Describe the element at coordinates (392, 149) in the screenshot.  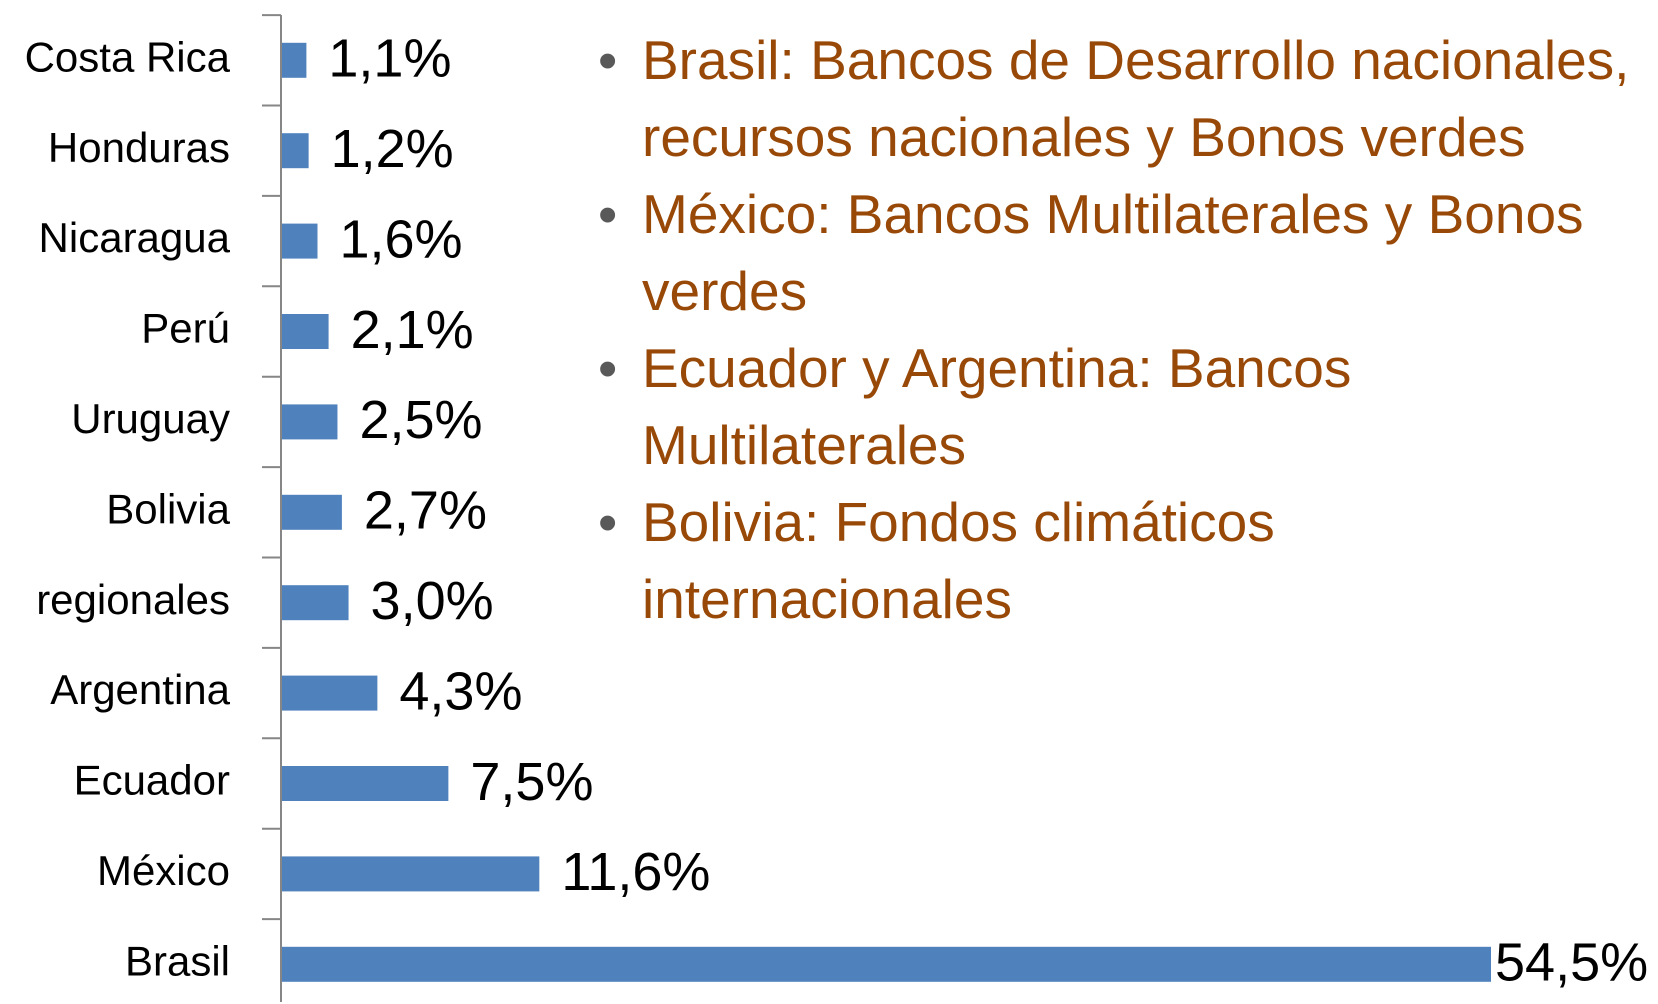
I see `value-label: 1,2%` at that location.